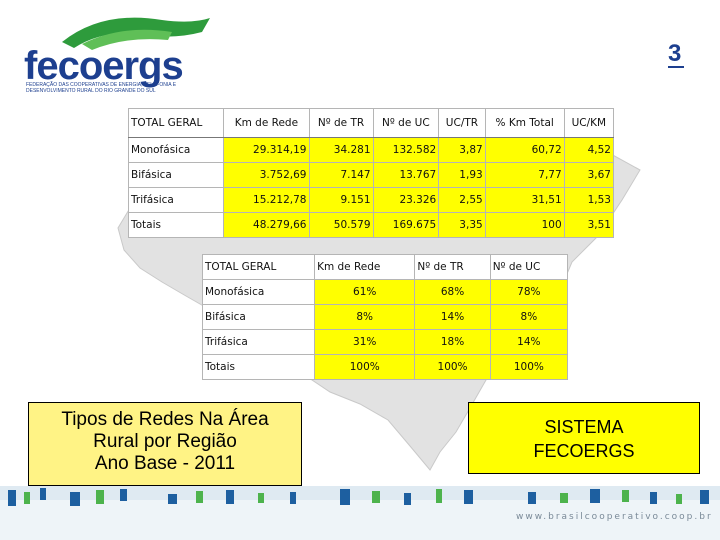 The height and width of the screenshot is (540, 720). What do you see at coordinates (365, 292) in the screenshot?
I see `table-cell: 61%` at bounding box center [365, 292].